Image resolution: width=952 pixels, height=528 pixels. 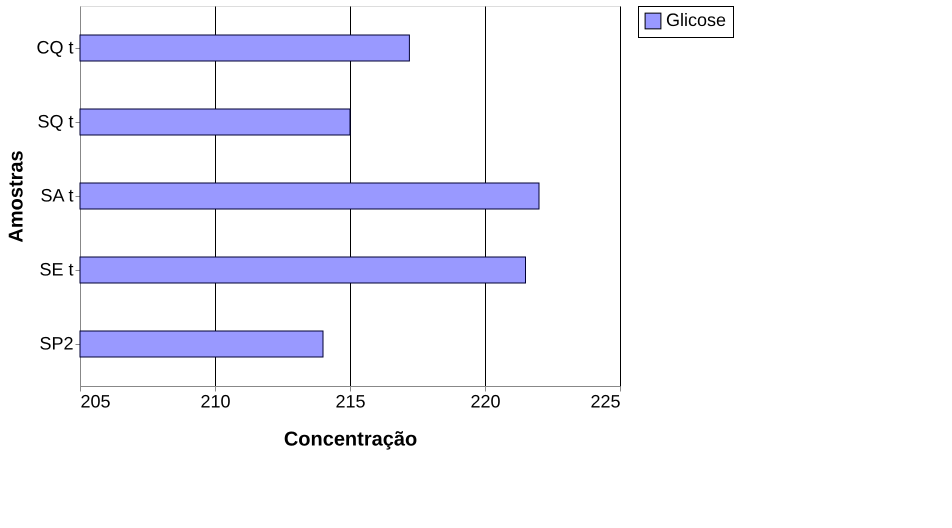 I want to click on x-tick-label: 215, so click(x=350, y=402).